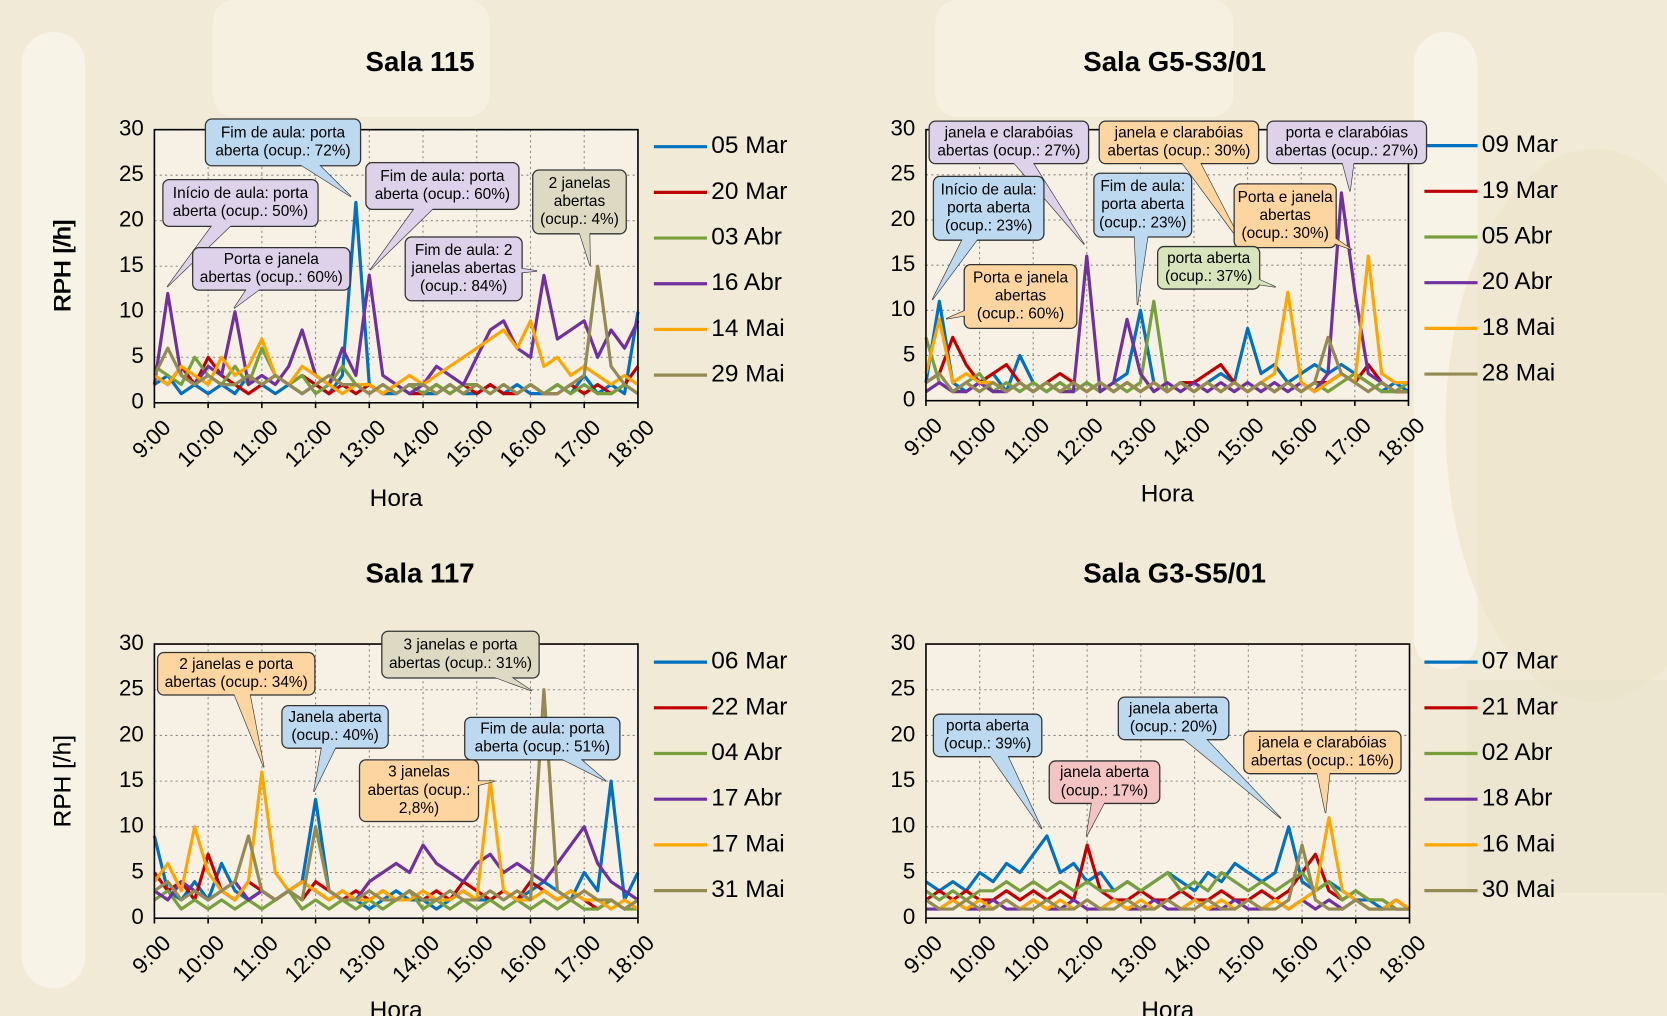 Image resolution: width=1667 pixels, height=1016 pixels. I want to click on y-tick-label: 5, so click(909, 870).